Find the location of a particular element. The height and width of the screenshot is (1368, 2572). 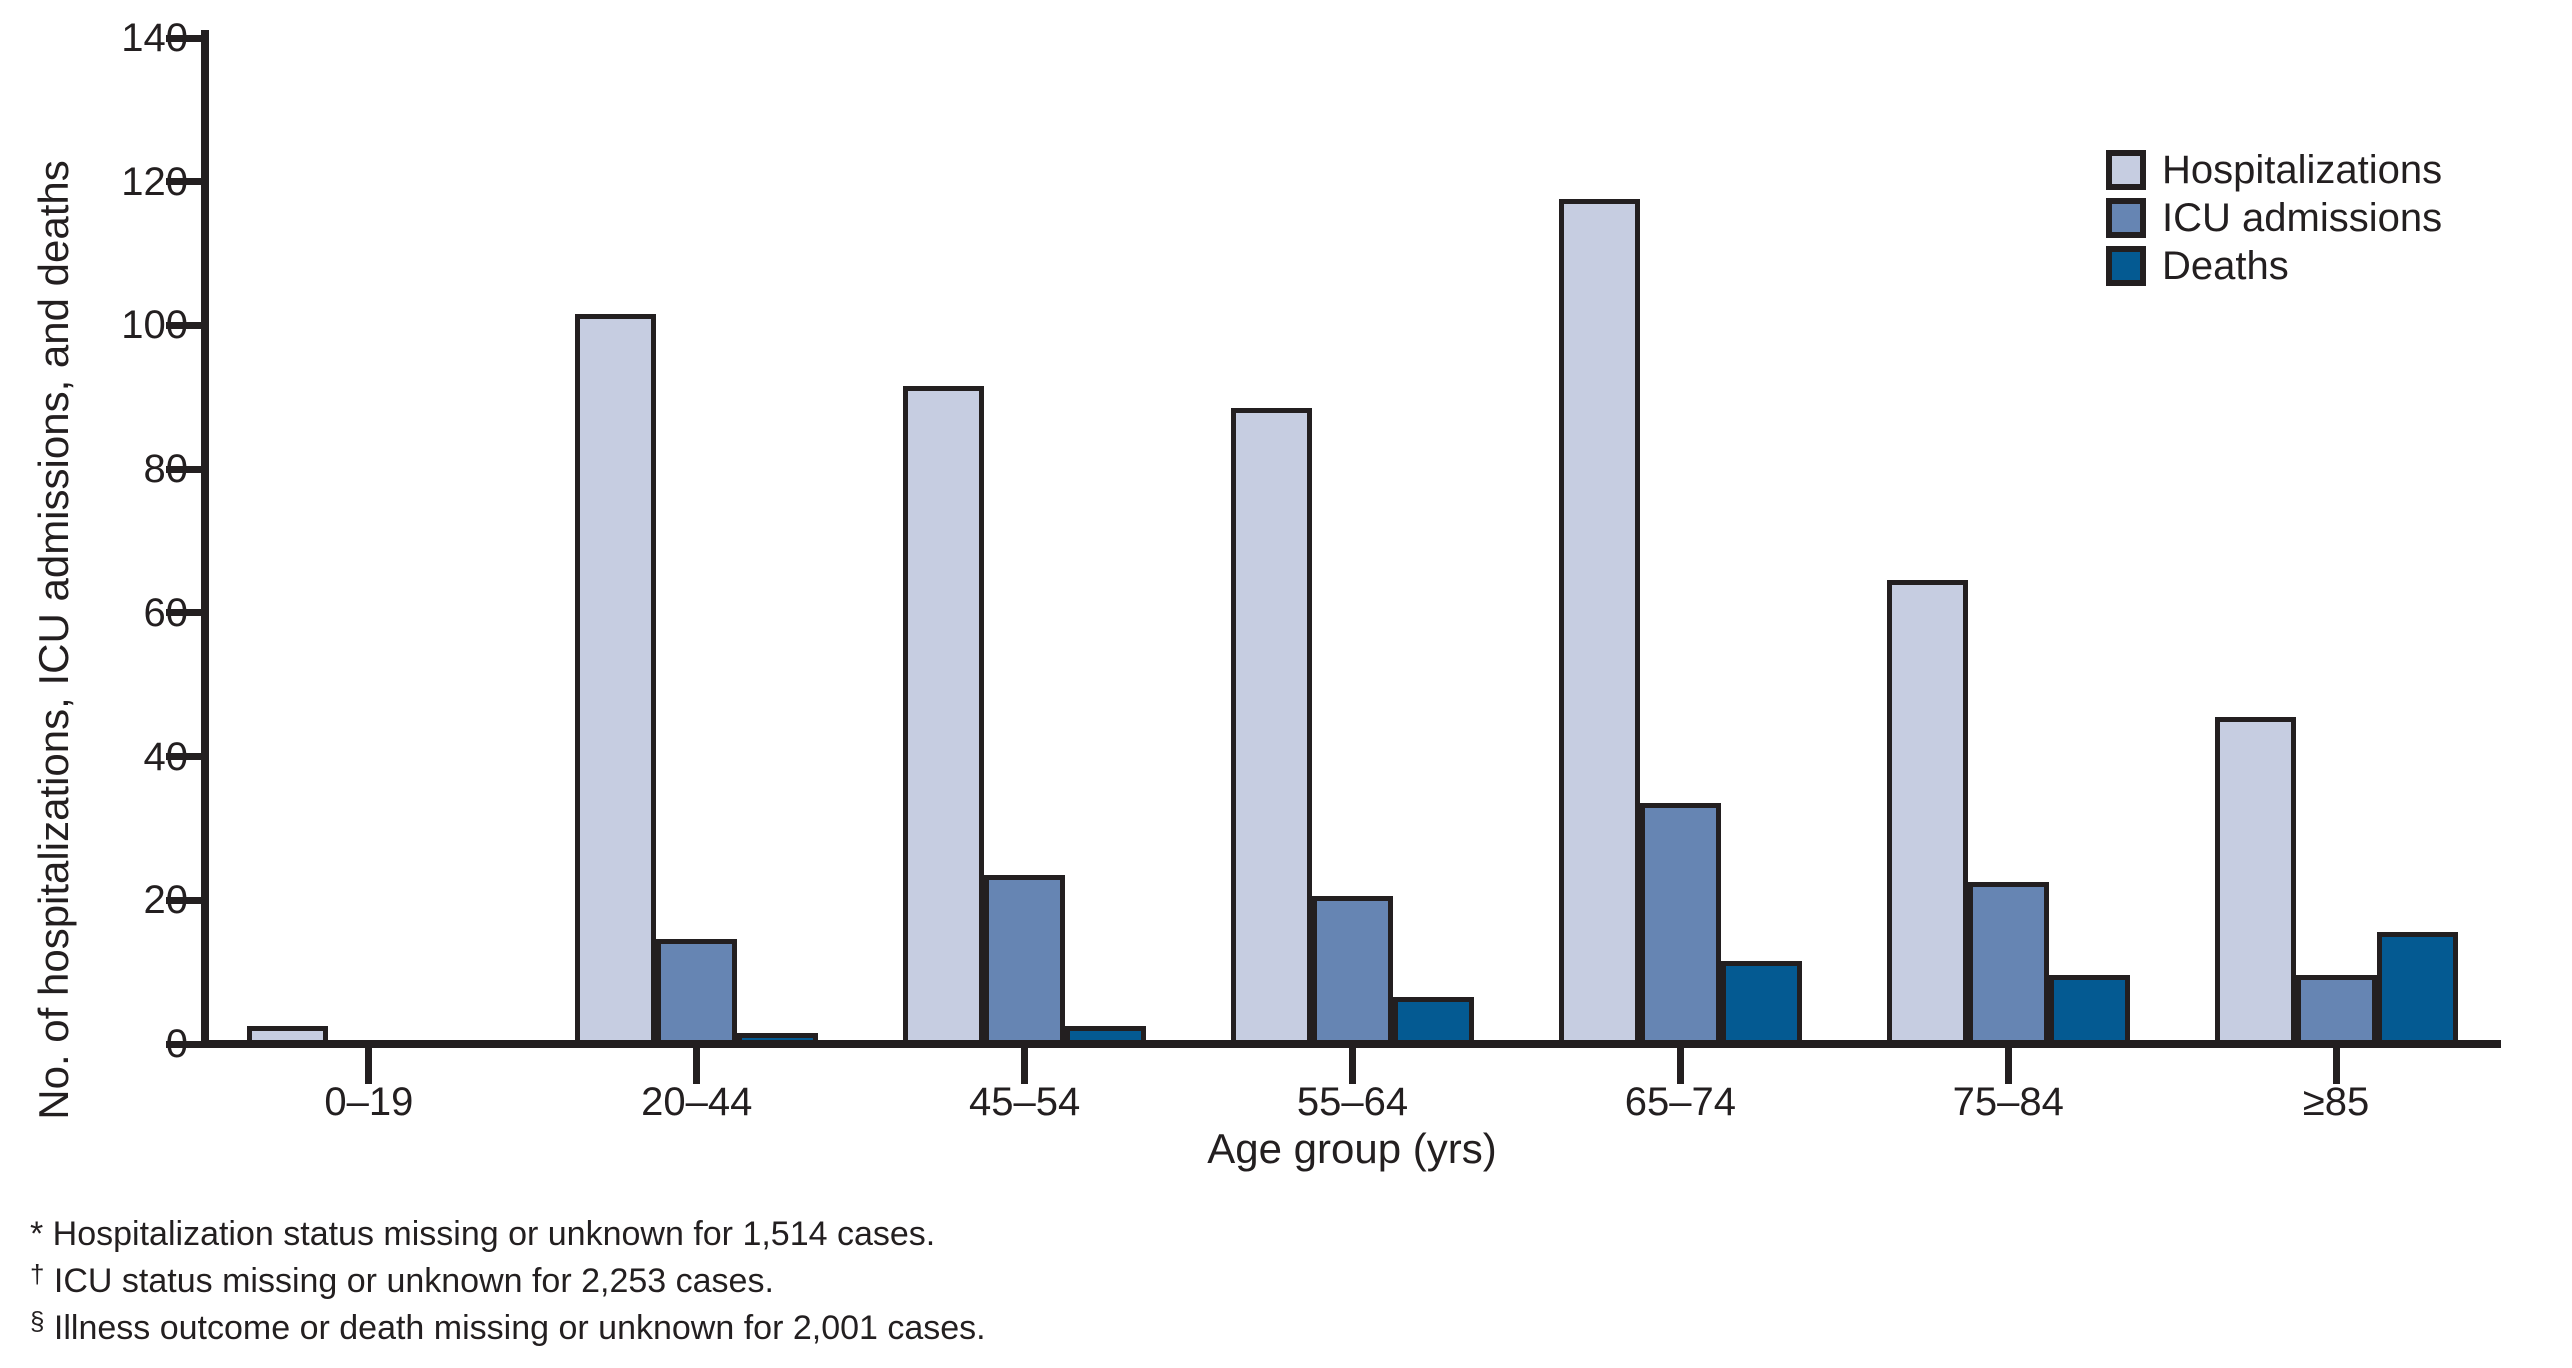

legend-label-hospitalizations: Hospitalizations is located at coordinates (2302, 170).